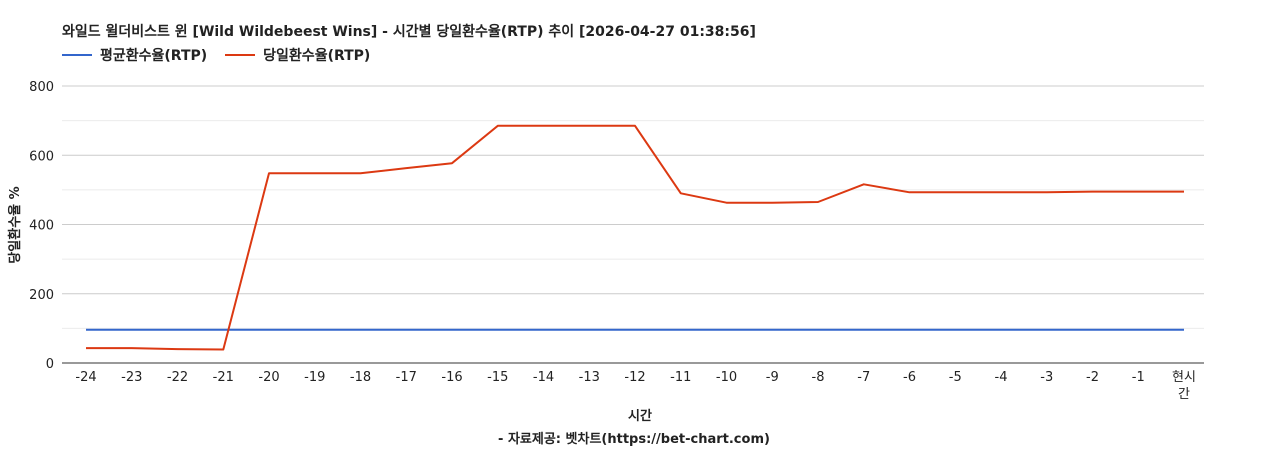 The width and height of the screenshot is (1268, 450). What do you see at coordinates (77, 55) in the screenshot?
I see `legend-swatch-average-rtp` at bounding box center [77, 55].